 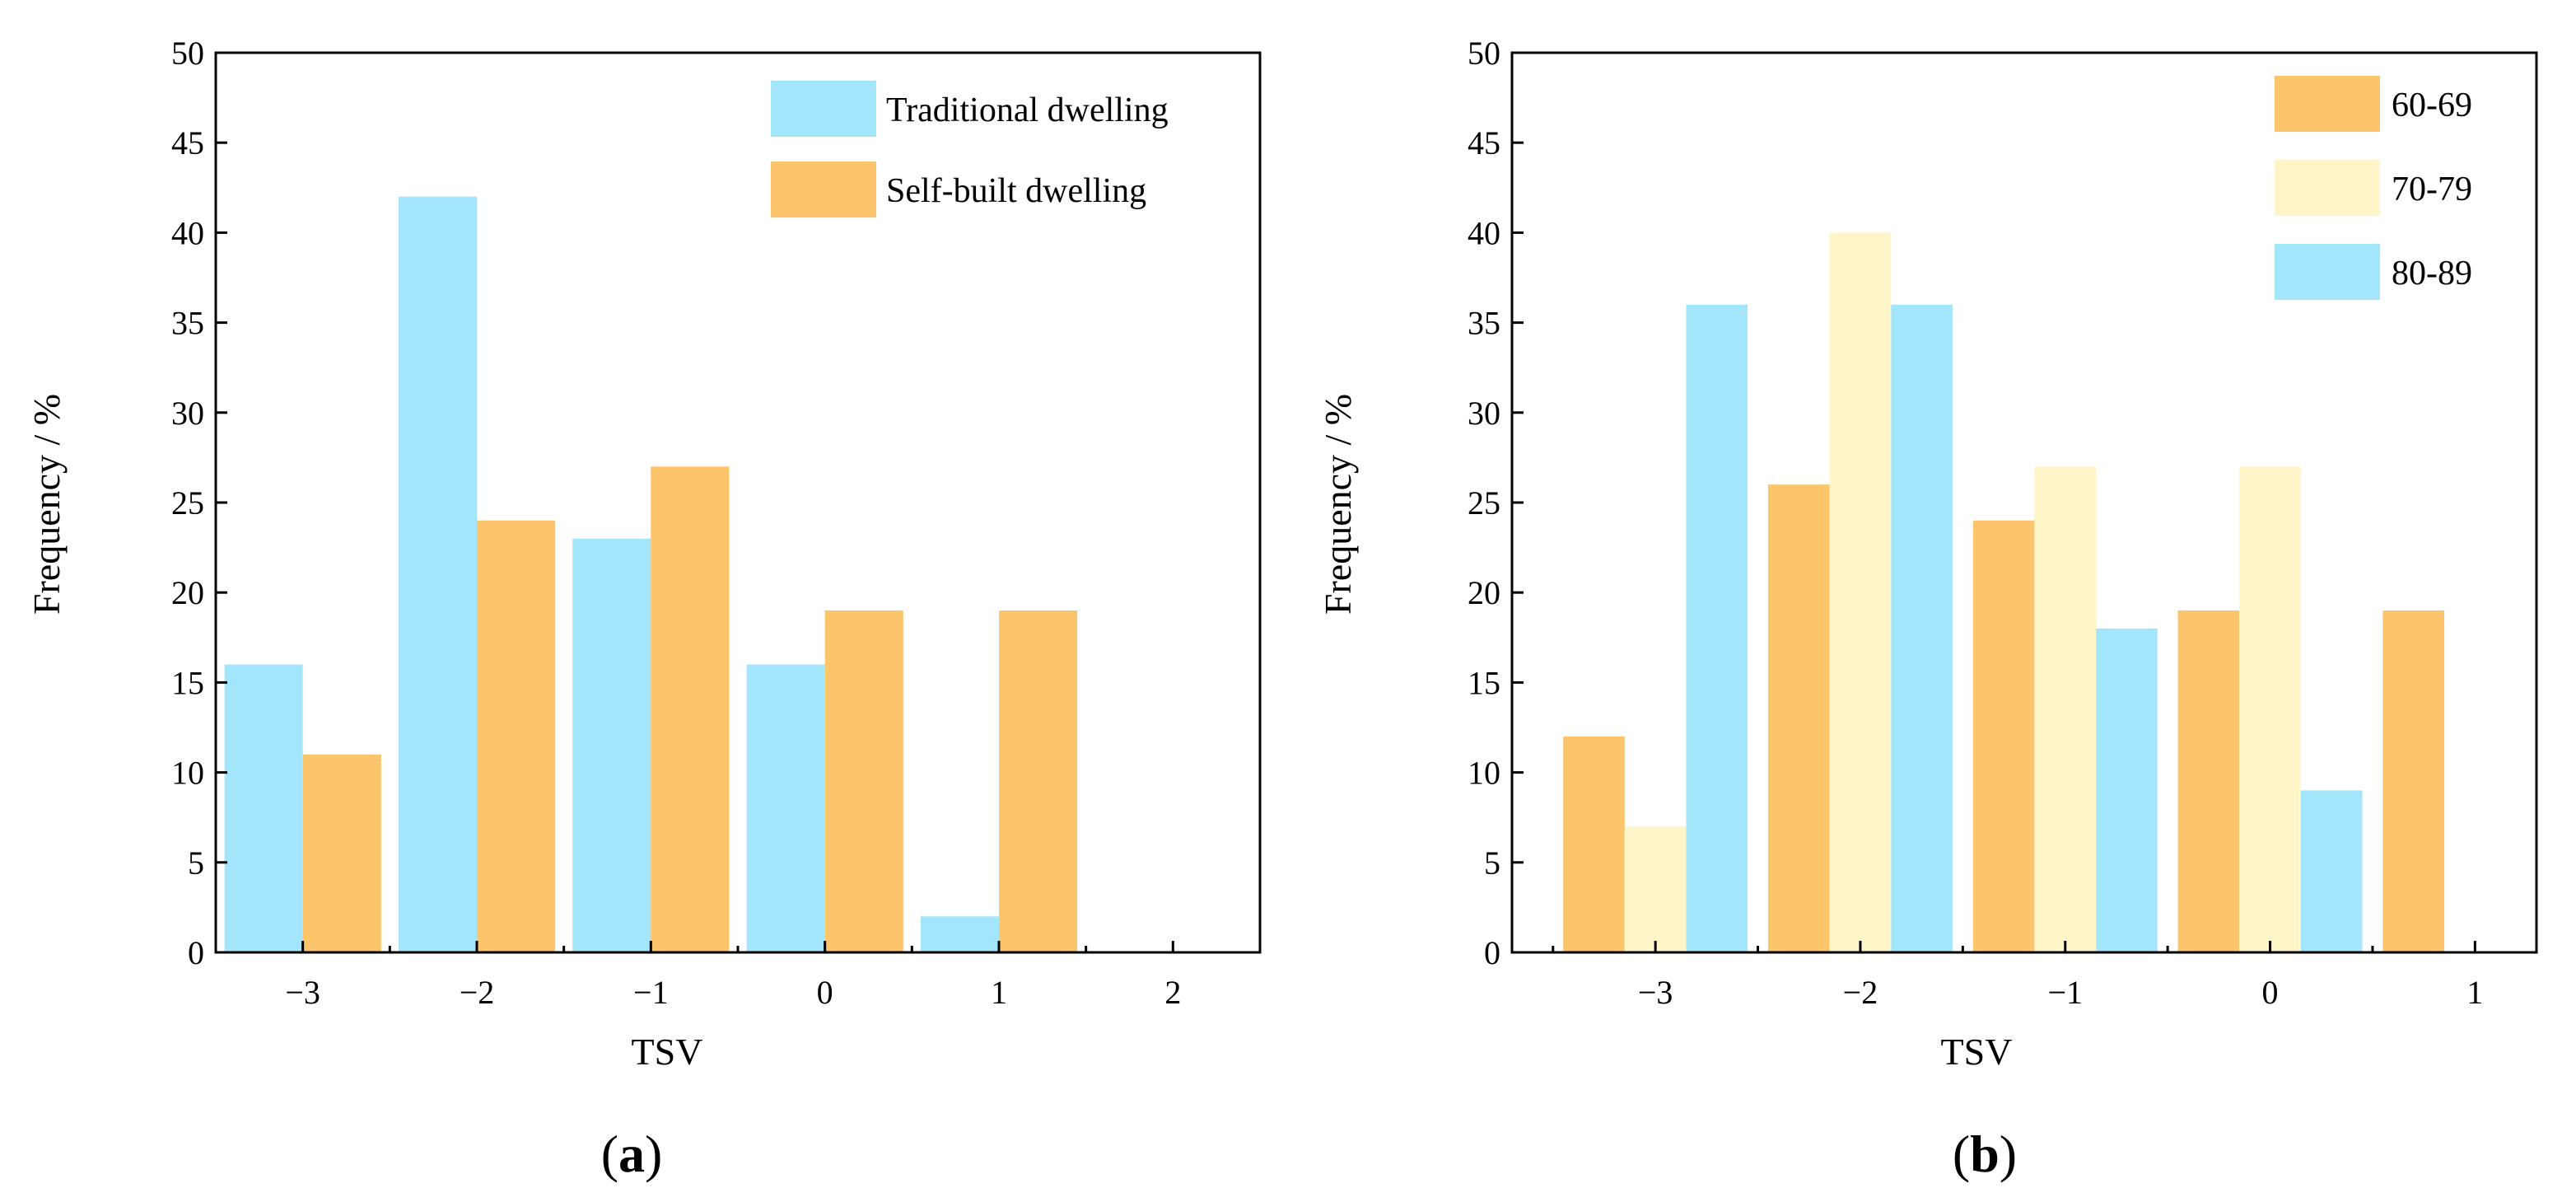 What do you see at coordinates (187, 413) in the screenshot?
I see `y-tick-label-a-6: 30` at bounding box center [187, 413].